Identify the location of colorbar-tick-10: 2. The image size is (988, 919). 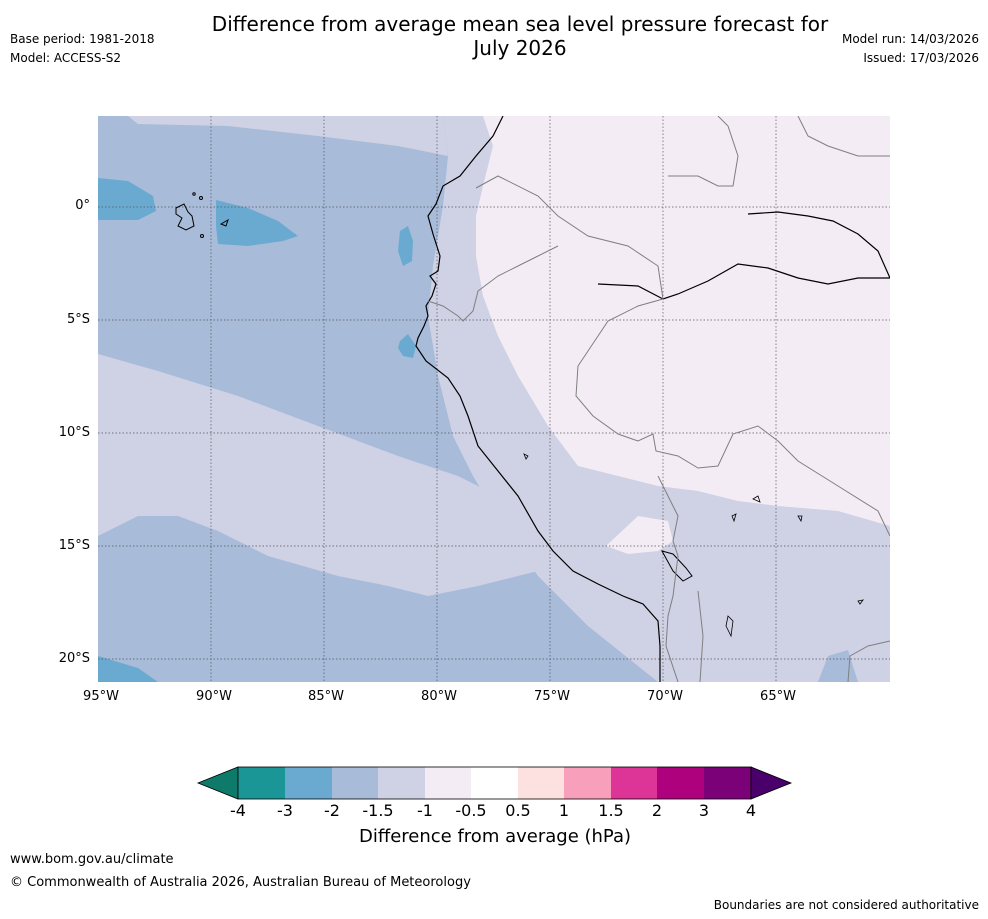
(657, 810).